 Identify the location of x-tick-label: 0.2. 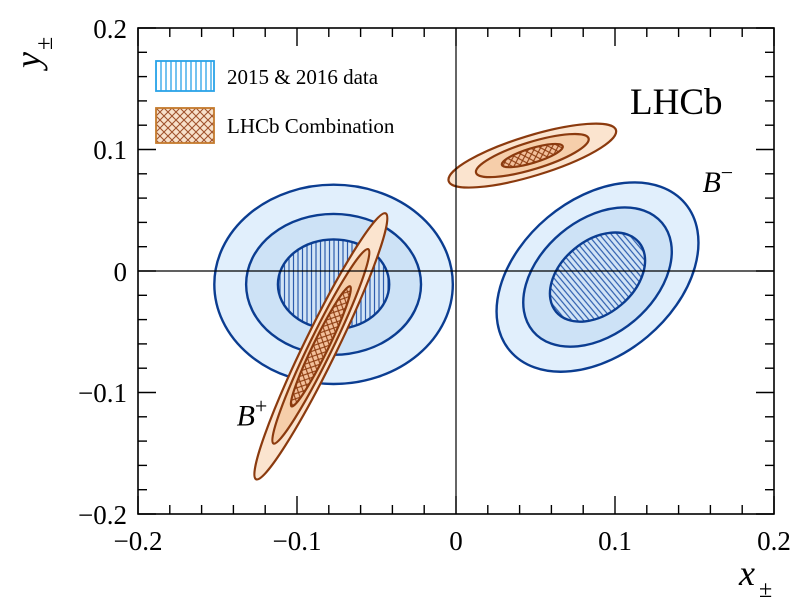
(774, 541).